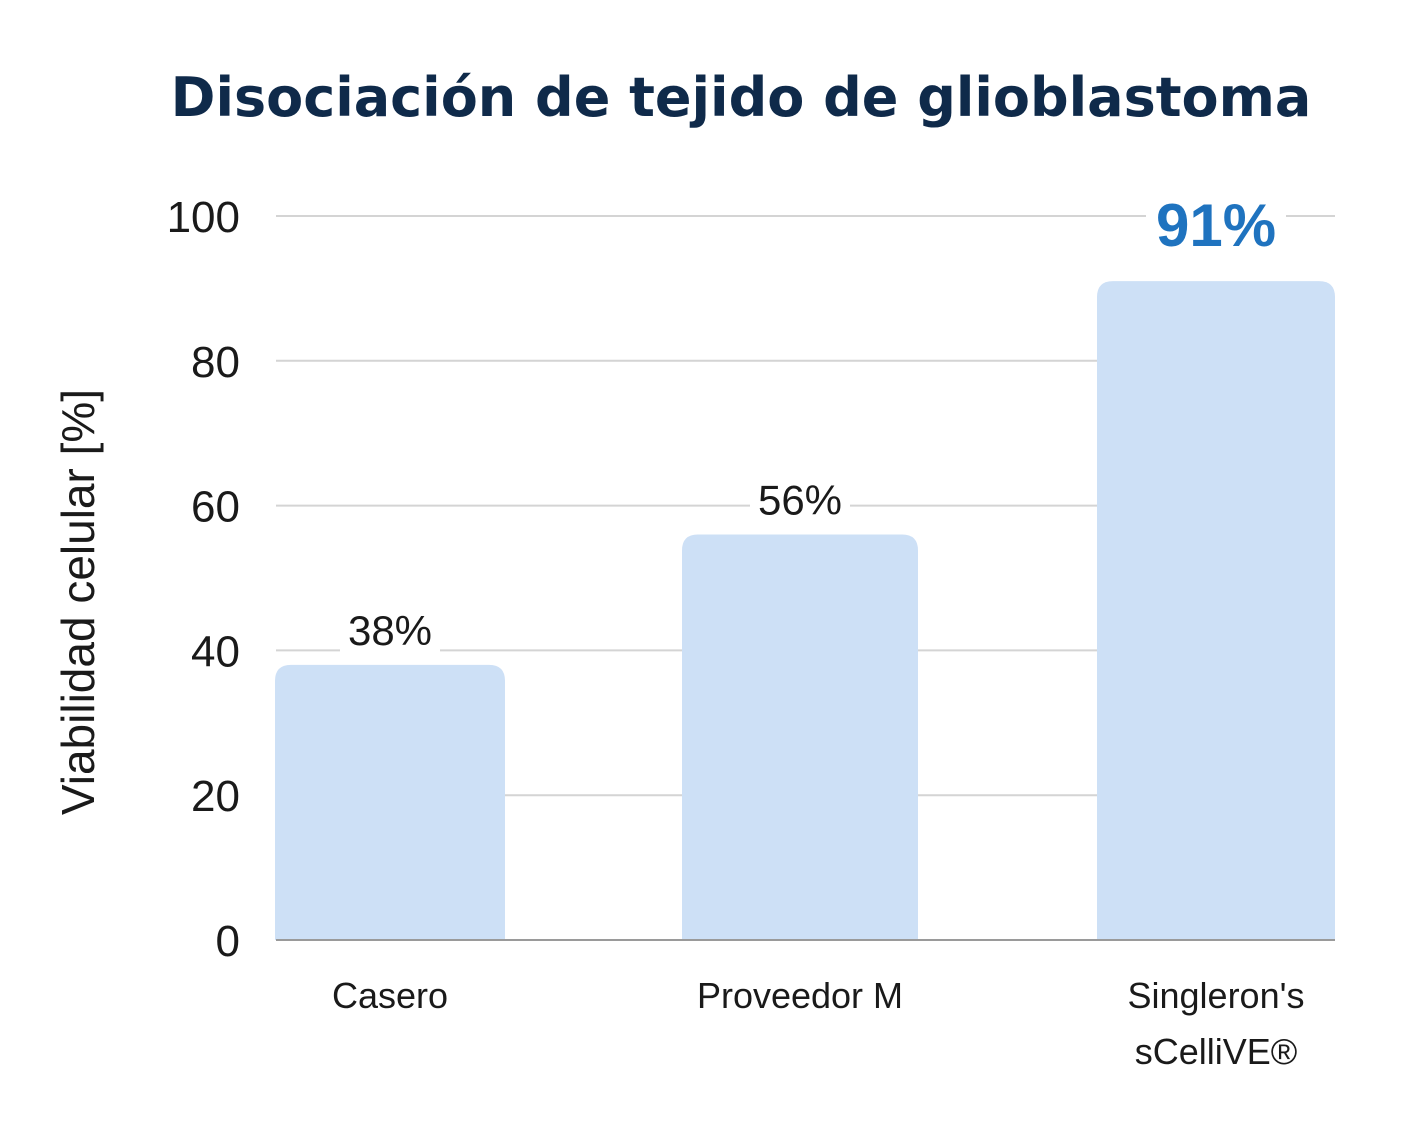  I want to click on y-tick-label: 40, so click(215, 651).